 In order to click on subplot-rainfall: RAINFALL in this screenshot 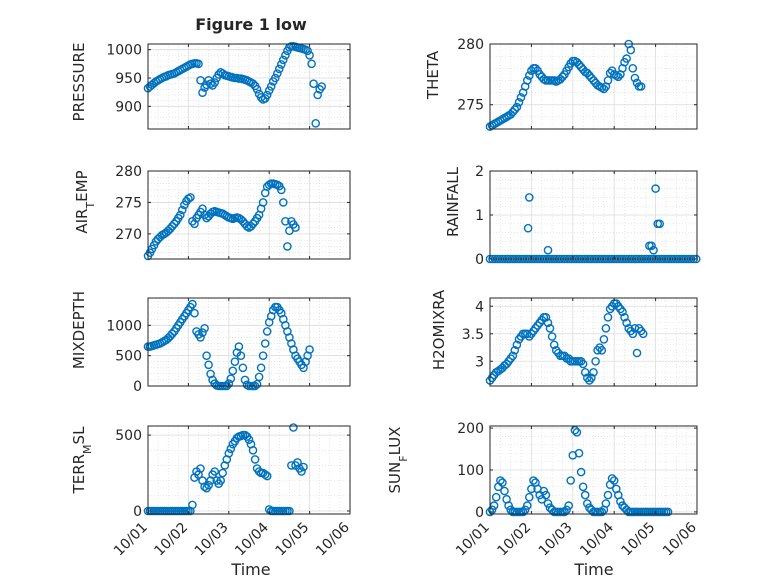, I will do `click(453, 201)`.